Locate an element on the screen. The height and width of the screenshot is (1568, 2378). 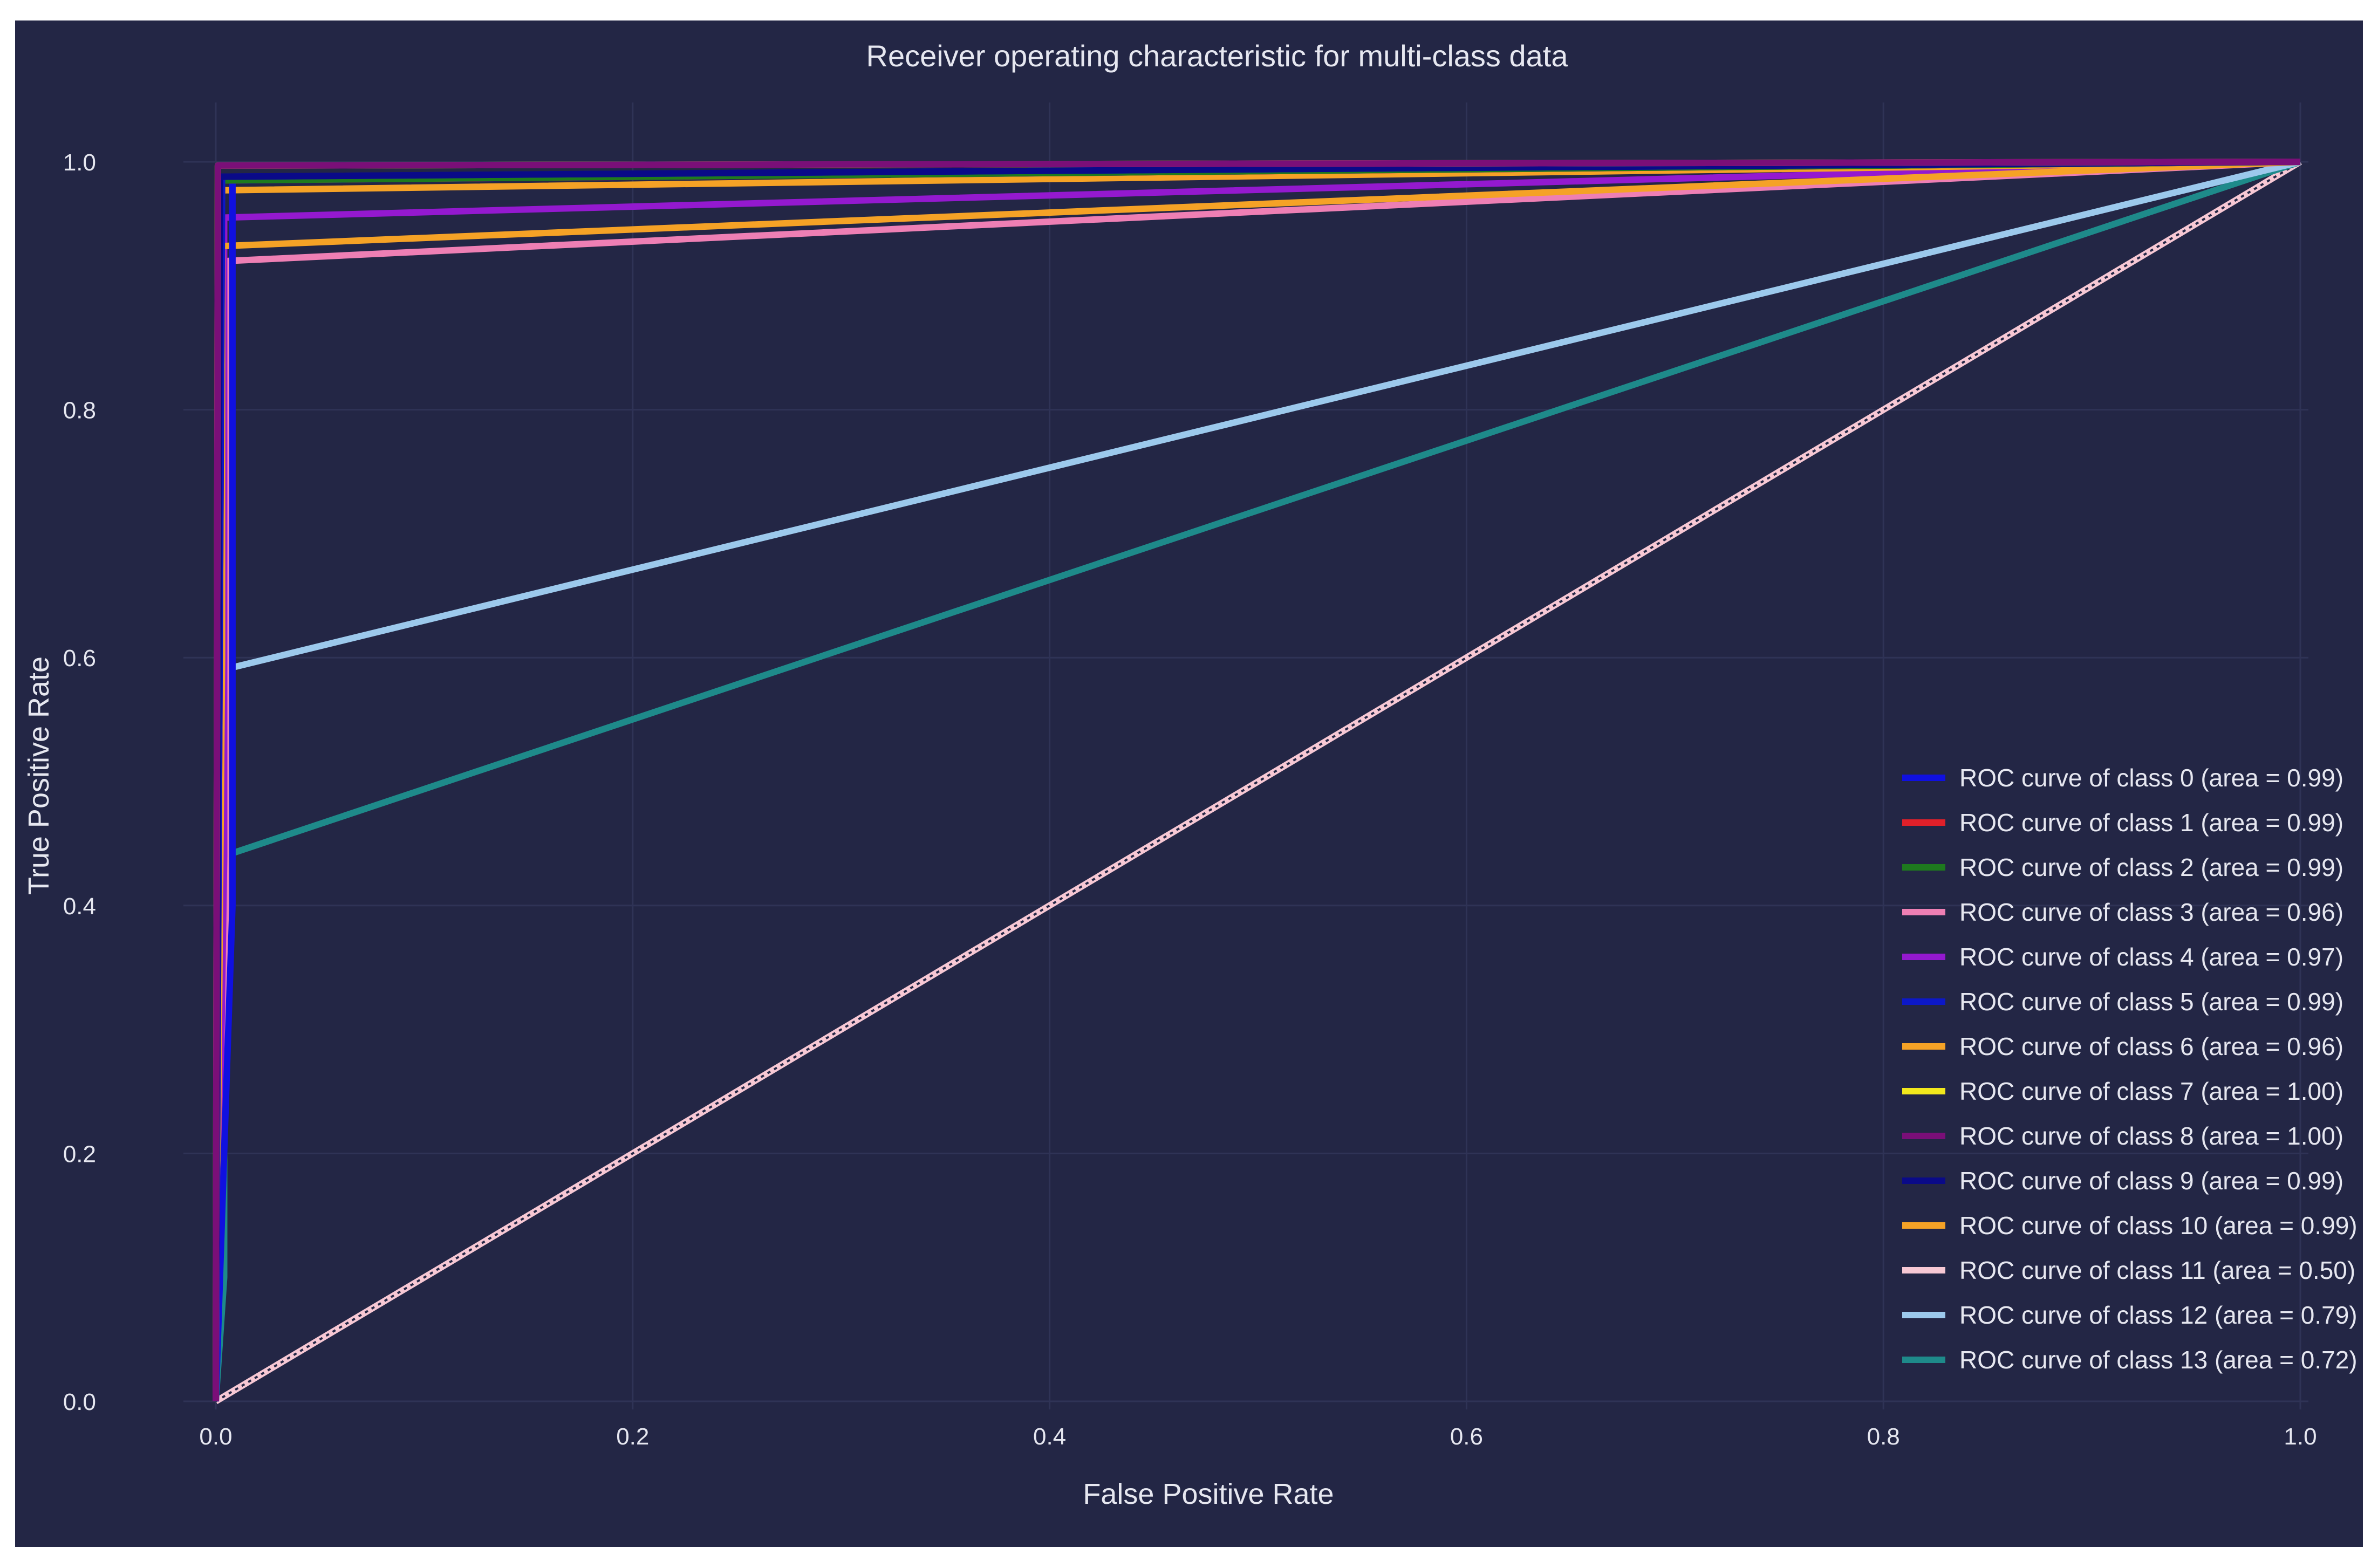
legend-label-class-6: ROC curve of class 6 (area = 0.96) is located at coordinates (2151, 1046).